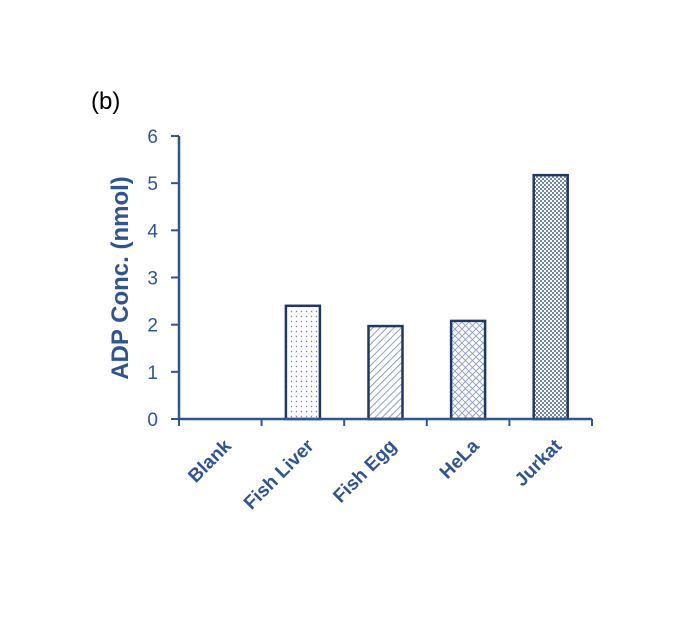 The width and height of the screenshot is (686, 621). Describe the element at coordinates (120, 278) in the screenshot. I see `y-axis-label: ADP Conc. (nmol)` at that location.